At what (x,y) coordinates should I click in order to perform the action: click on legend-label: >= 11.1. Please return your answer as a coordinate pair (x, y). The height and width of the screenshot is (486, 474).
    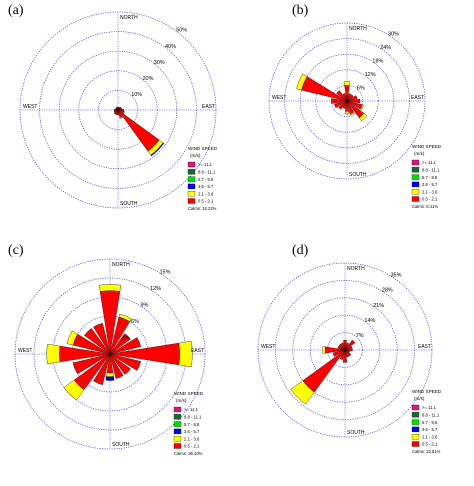
    Looking at the image, I should click on (429, 162).